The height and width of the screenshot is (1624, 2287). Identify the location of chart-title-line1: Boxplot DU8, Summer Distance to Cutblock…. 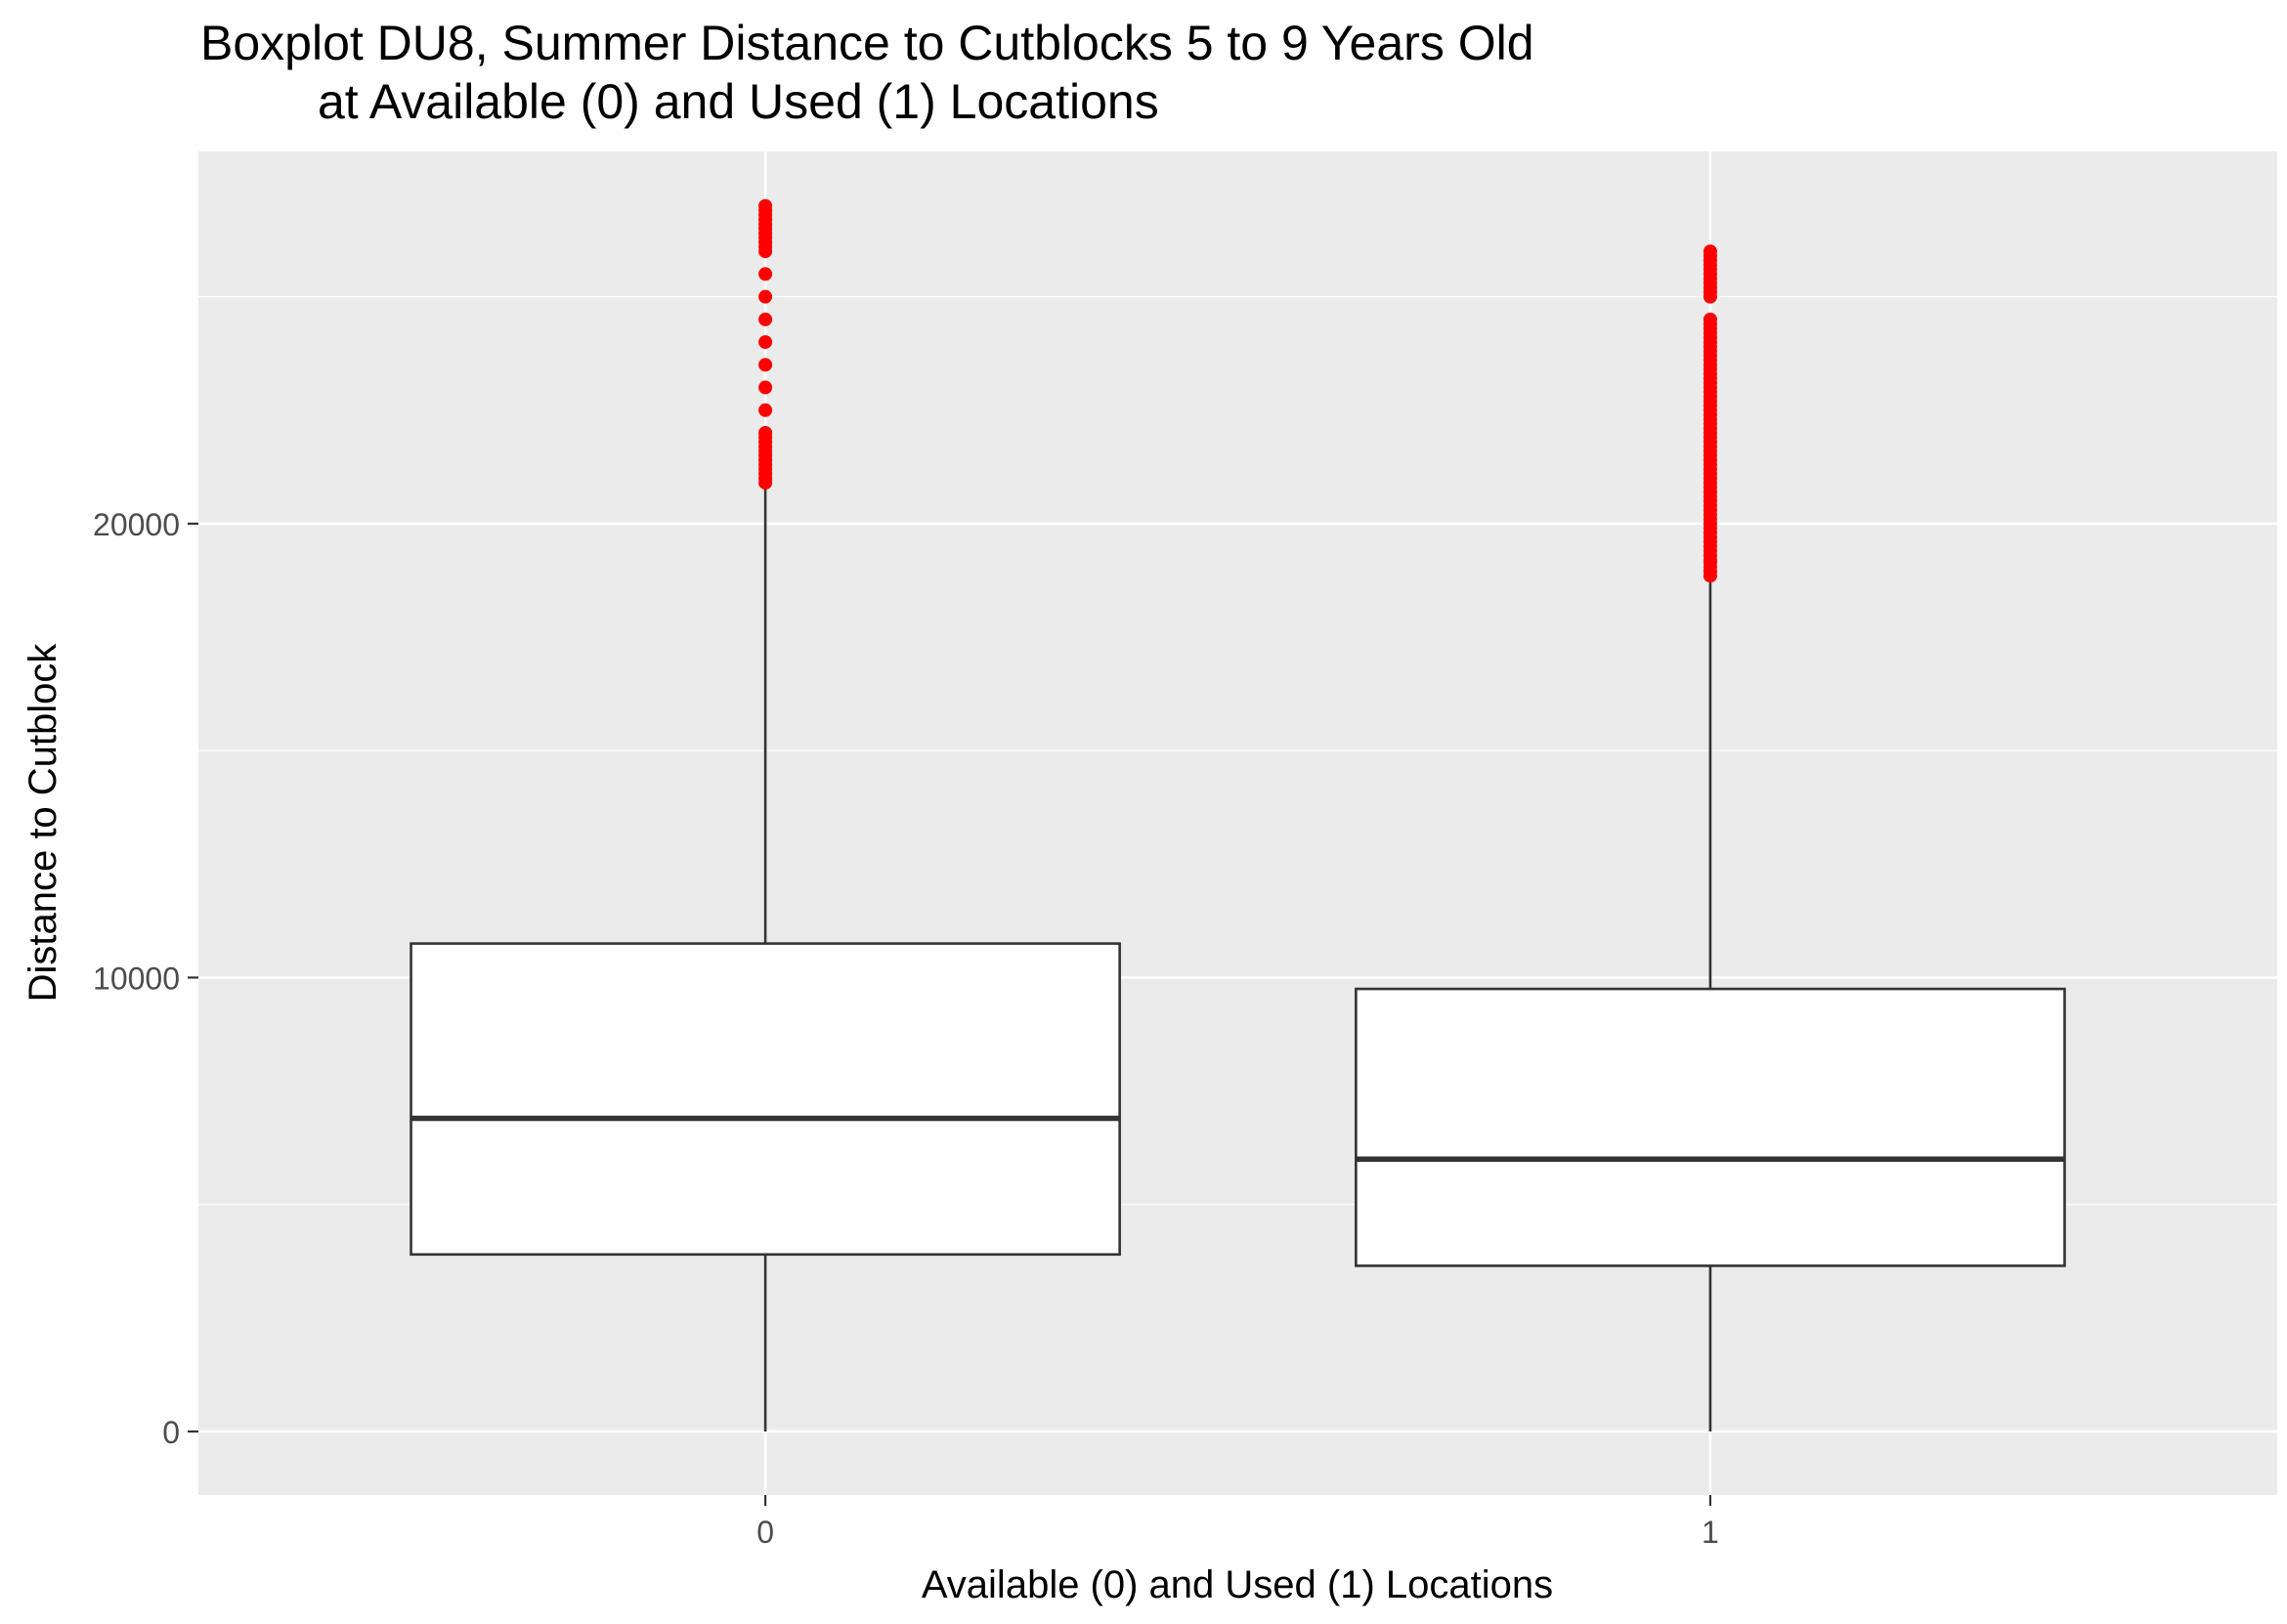
(867, 43).